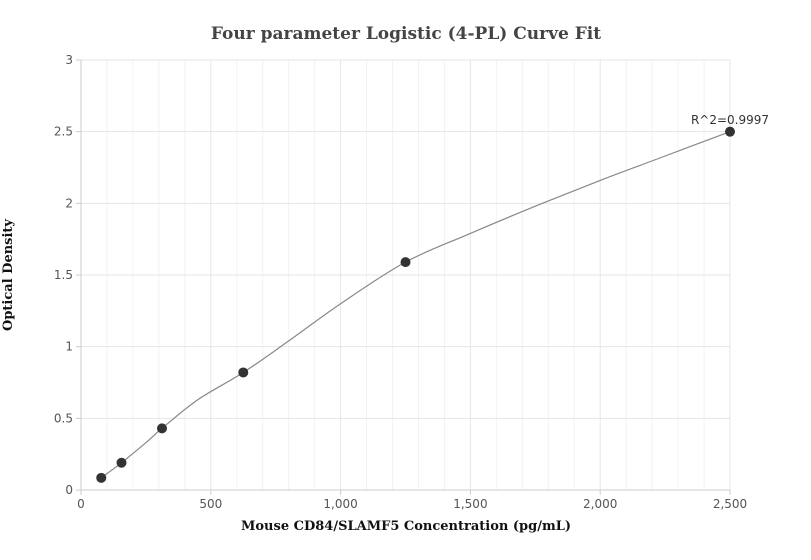 This screenshot has height=560, width=811. Describe the element at coordinates (406, 34) in the screenshot. I see `chart-title: Four parameter Logistic (4-PL) Curve Fit` at that location.